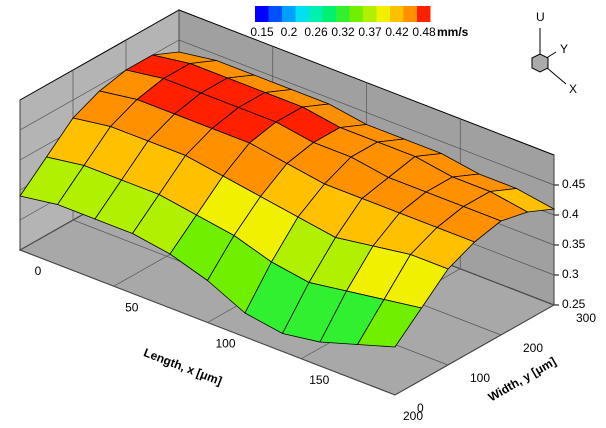 Image resolution: width=606 pixels, height=428 pixels. Describe the element at coordinates (453, 32) in the screenshot. I see `colorbar-unit: mm/s` at that location.